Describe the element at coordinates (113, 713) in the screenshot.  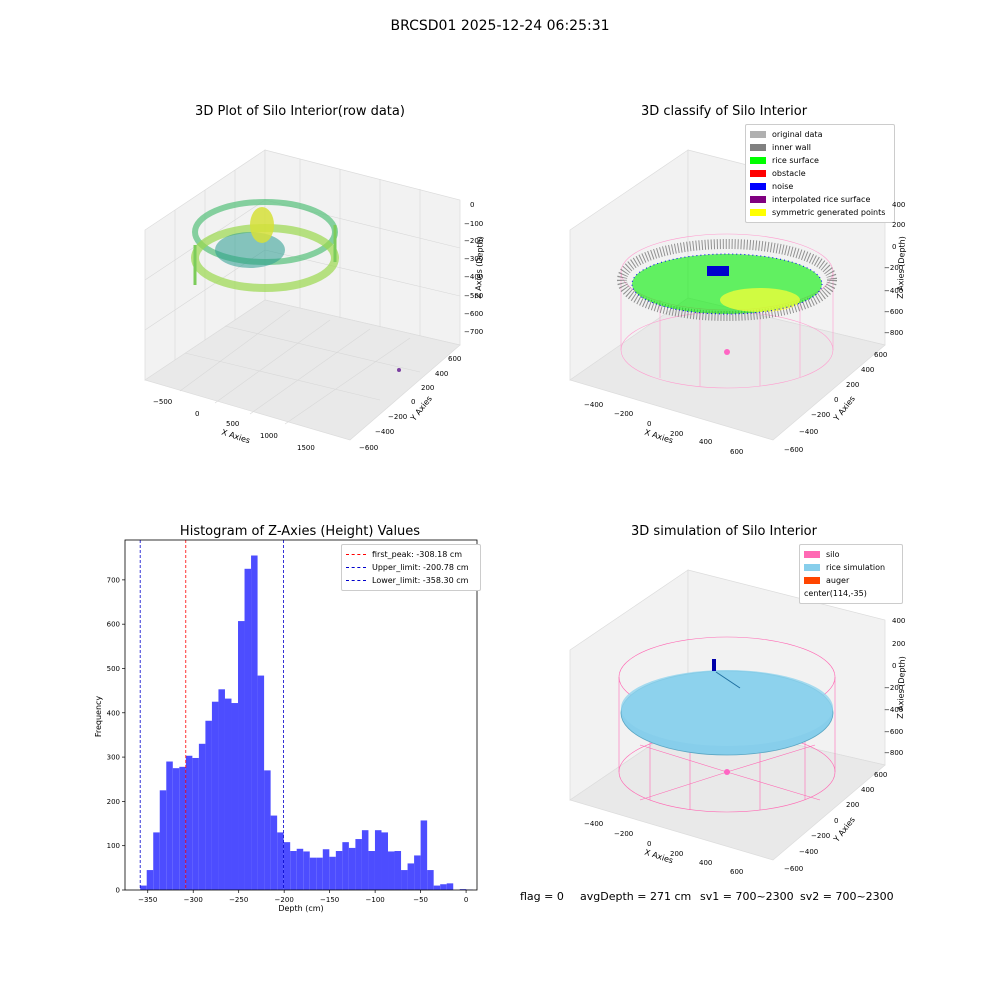
I see `histogram-ytick-label: 400` at that location.